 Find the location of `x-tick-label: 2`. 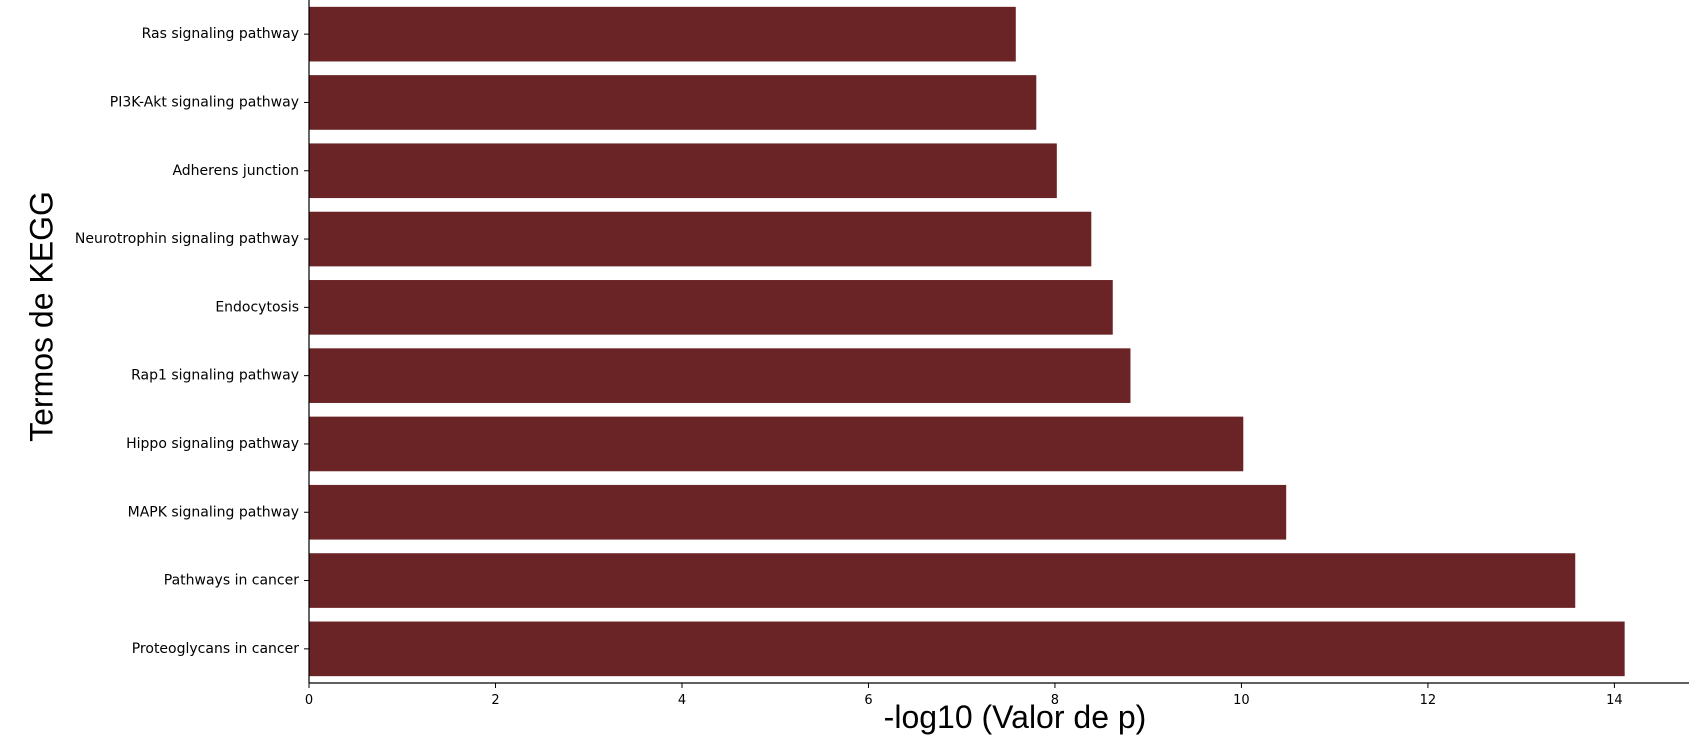

x-tick-label: 2 is located at coordinates (495, 700).